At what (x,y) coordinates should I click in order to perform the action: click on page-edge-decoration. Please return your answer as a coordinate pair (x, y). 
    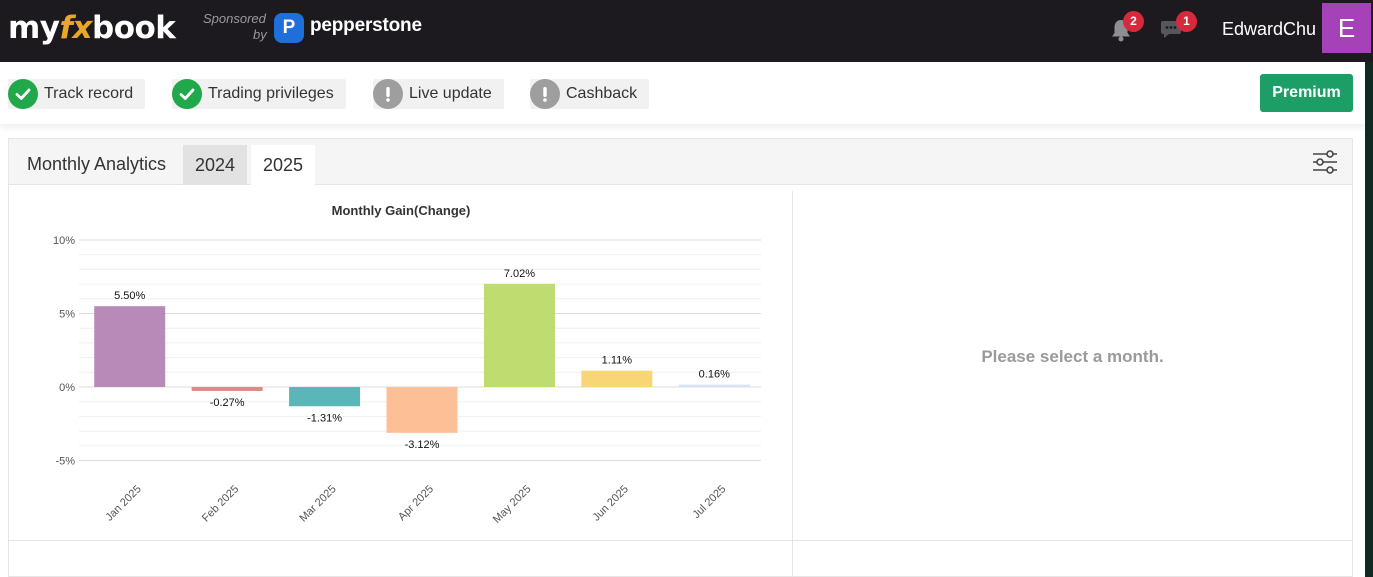
    Looking at the image, I should click on (1369, 319).